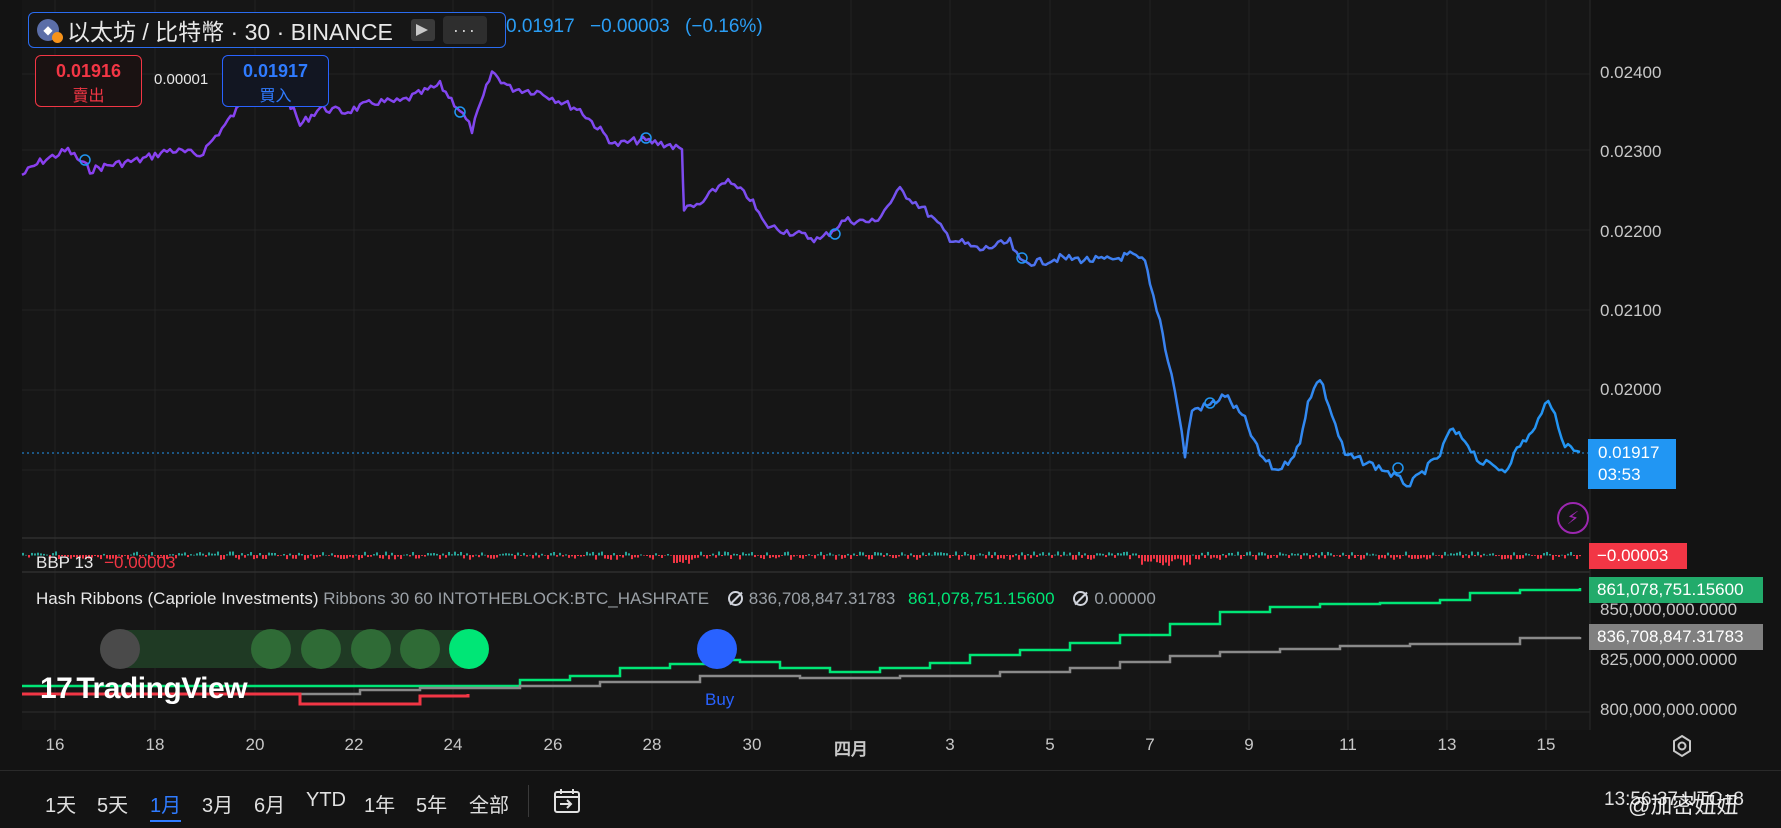  What do you see at coordinates (326, 800) in the screenshot?
I see `range-ytd-button: YTD` at bounding box center [326, 800].